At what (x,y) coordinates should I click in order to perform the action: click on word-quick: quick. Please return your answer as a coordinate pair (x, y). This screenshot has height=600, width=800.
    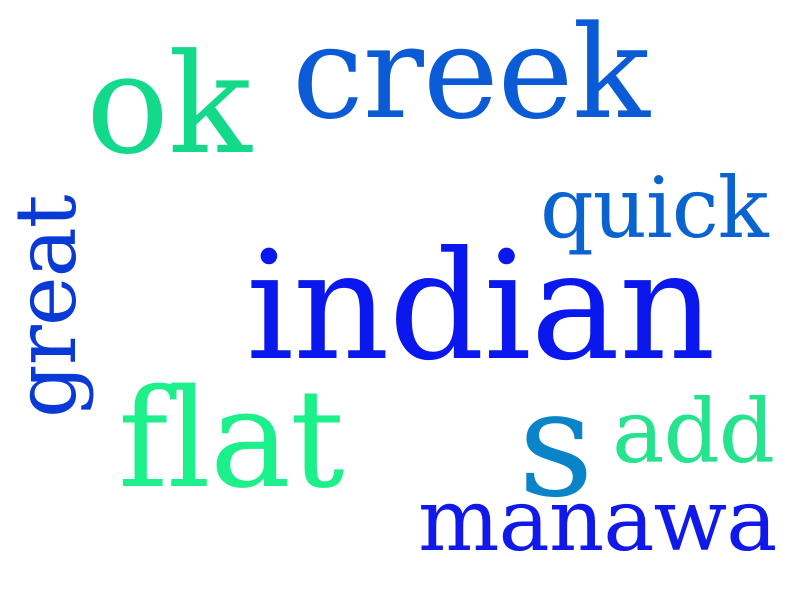
    Looking at the image, I should click on (654, 208).